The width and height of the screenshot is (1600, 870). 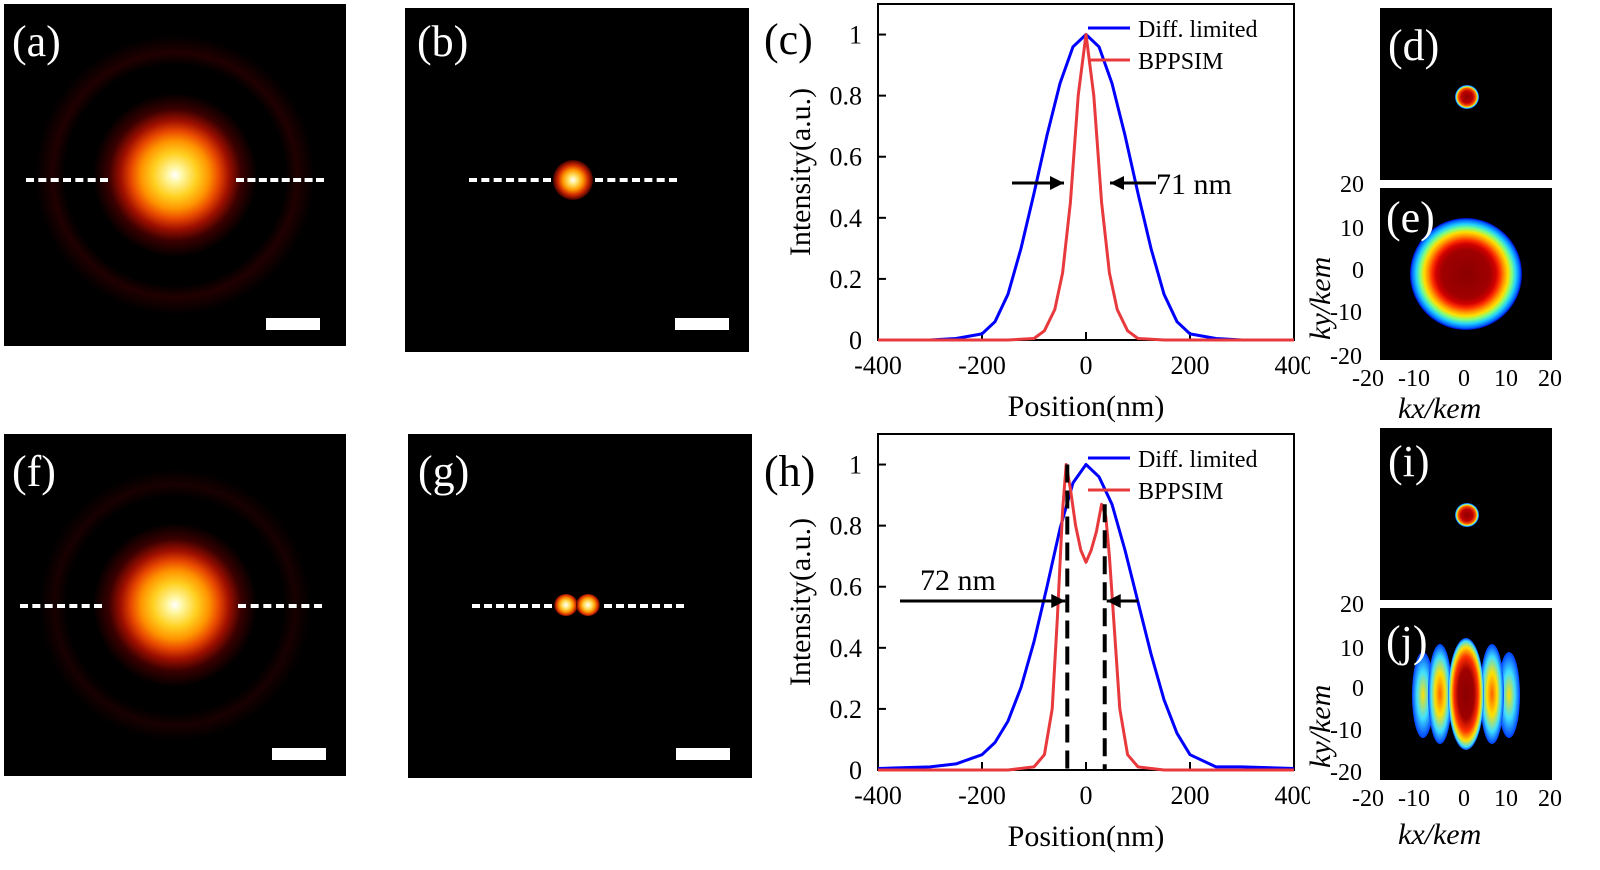 I want to click on panel-b-label: (b), so click(x=443, y=41).